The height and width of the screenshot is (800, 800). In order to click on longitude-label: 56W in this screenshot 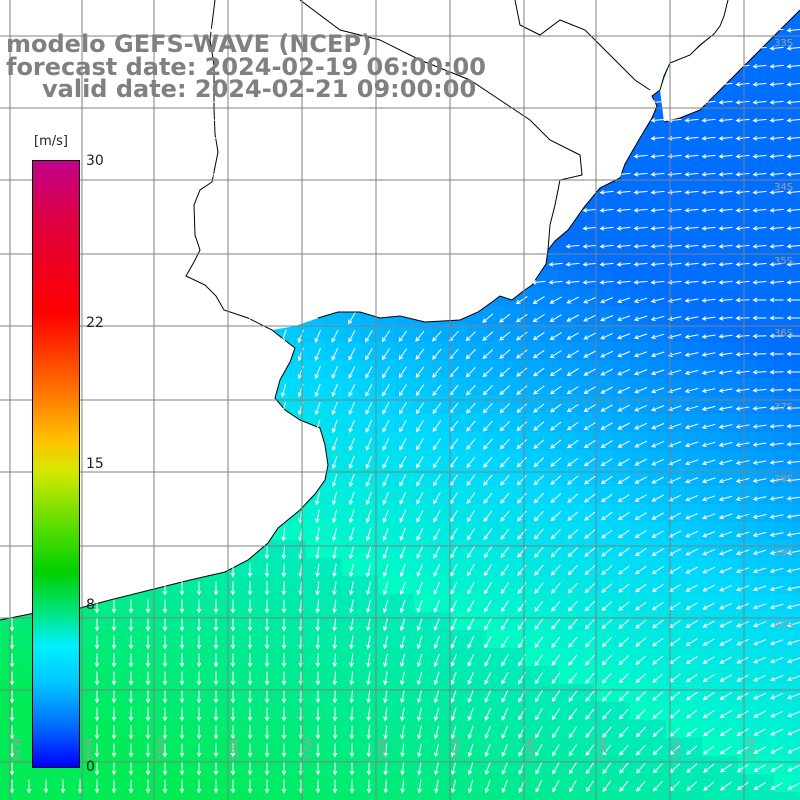, I will do `click(383, 748)`.